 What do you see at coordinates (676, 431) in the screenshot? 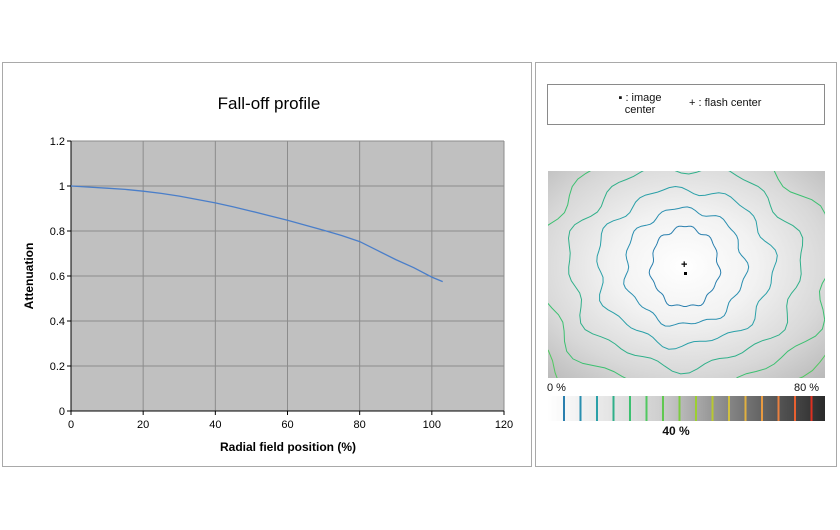
I see `scale-mid-label: 40 %` at bounding box center [676, 431].